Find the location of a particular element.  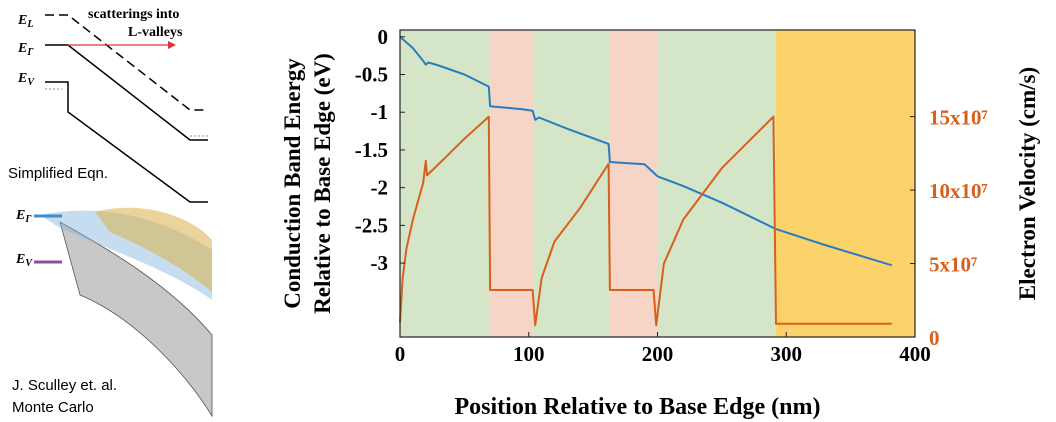

y-axis-title: Conduction Band Energy is located at coordinates (292, 183).